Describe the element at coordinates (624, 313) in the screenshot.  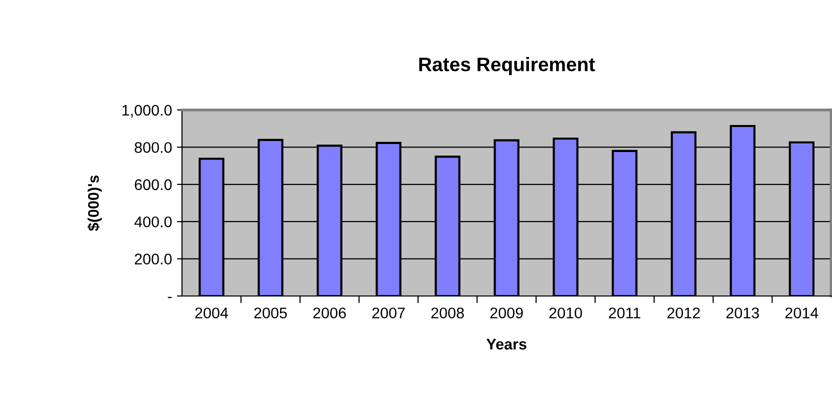
I see `x-tick-label: 2011` at that location.